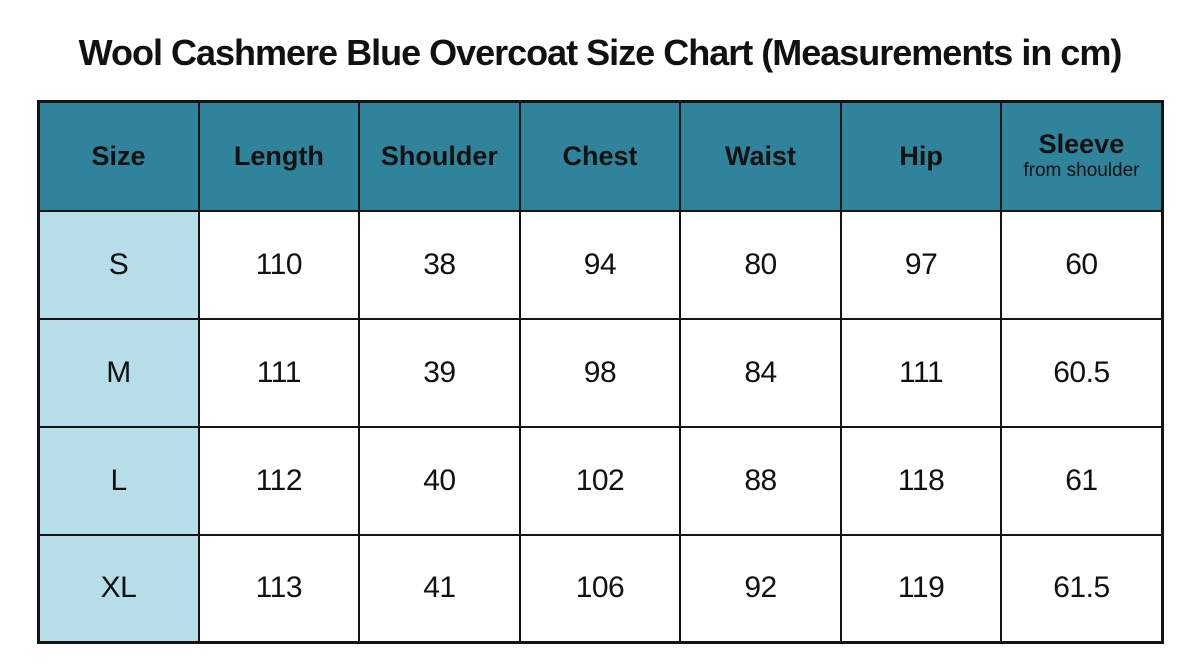  What do you see at coordinates (921, 372) in the screenshot?
I see `hip-value-cell: 111` at bounding box center [921, 372].